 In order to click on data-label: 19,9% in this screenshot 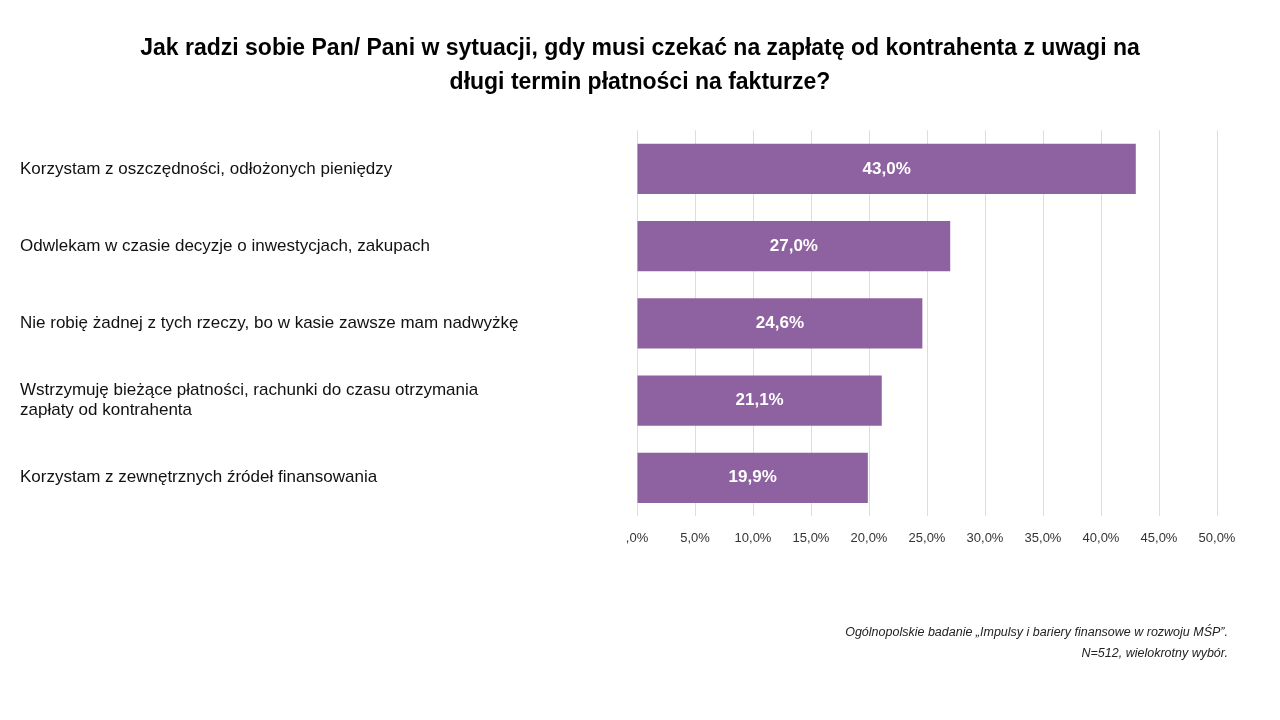, I will do `click(752, 477)`.